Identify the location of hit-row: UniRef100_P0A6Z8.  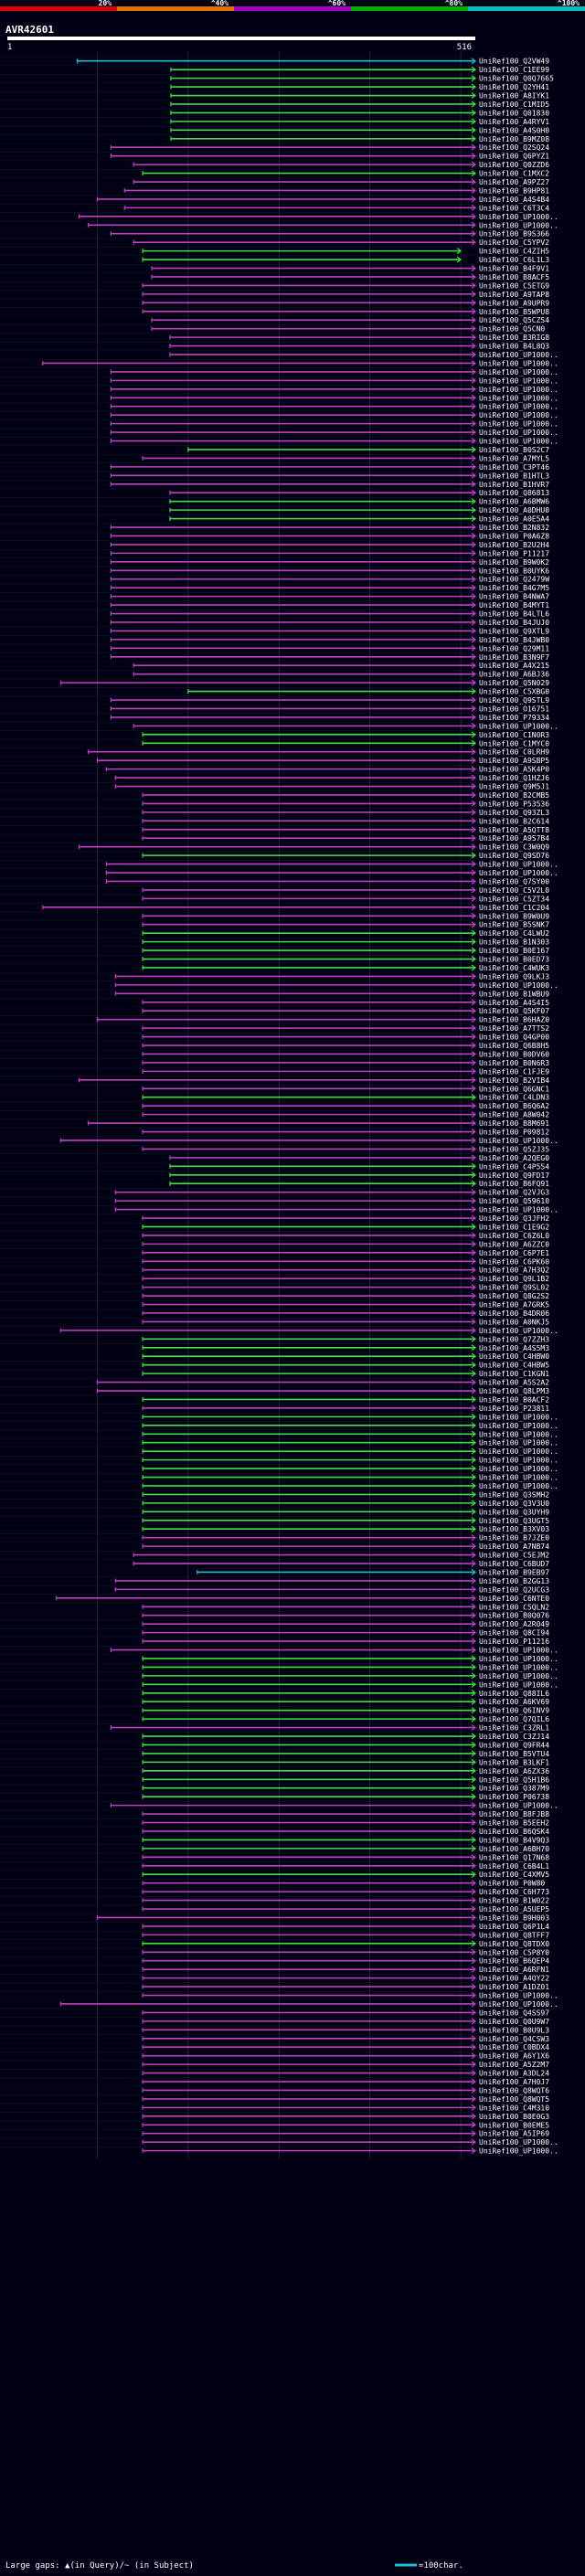
(329, 536).